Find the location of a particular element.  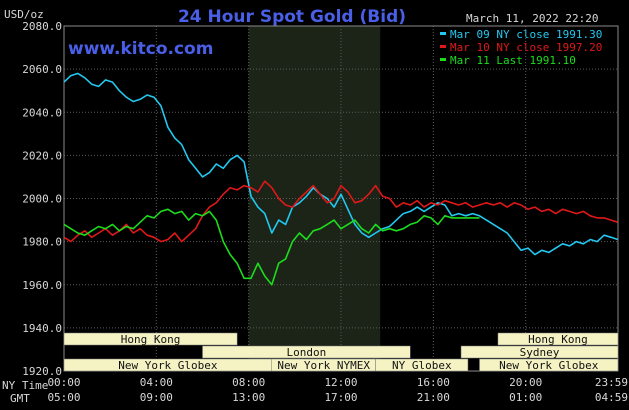

gmt-row-label: GMT is located at coordinates (20, 398).